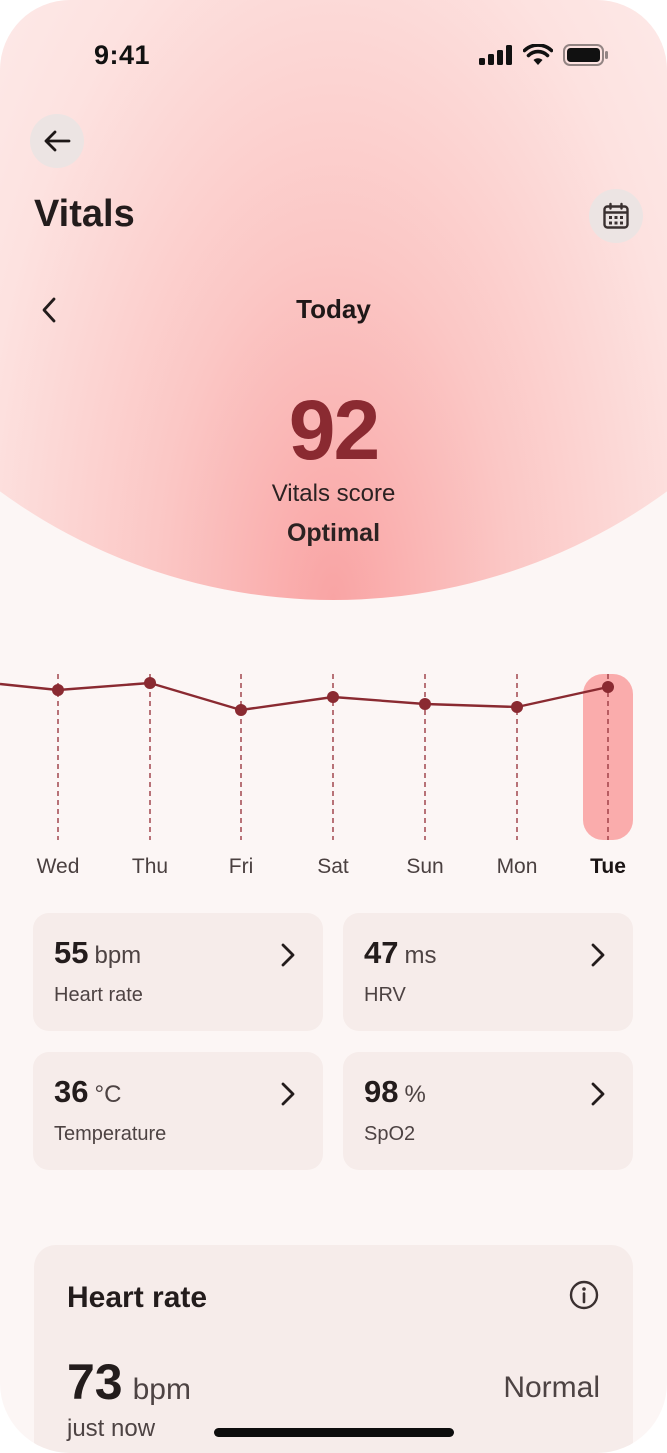 The height and width of the screenshot is (1453, 667). I want to click on arrow-left-icon, so click(57, 141).